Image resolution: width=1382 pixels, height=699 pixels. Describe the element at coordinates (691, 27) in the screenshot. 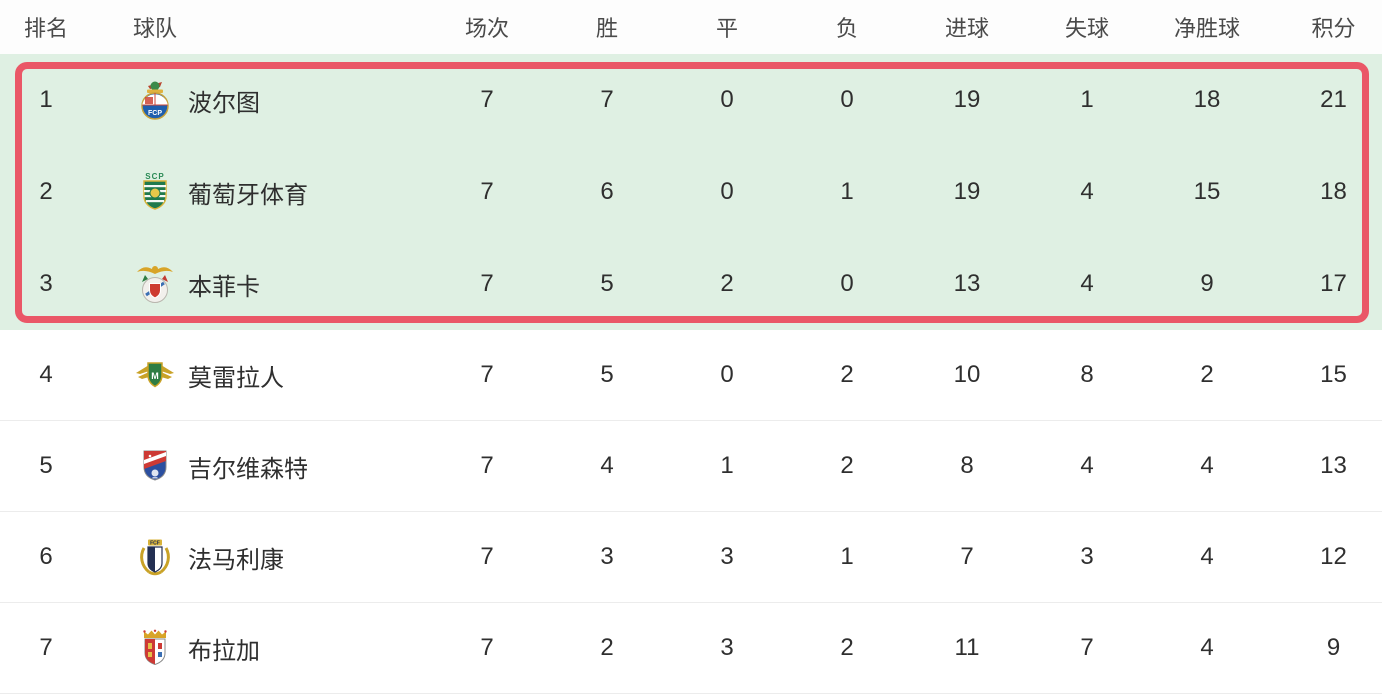

I see `table-header-row: 排名 球队 场次 胜 平 负 进球 失球 净胜球 积分` at that location.